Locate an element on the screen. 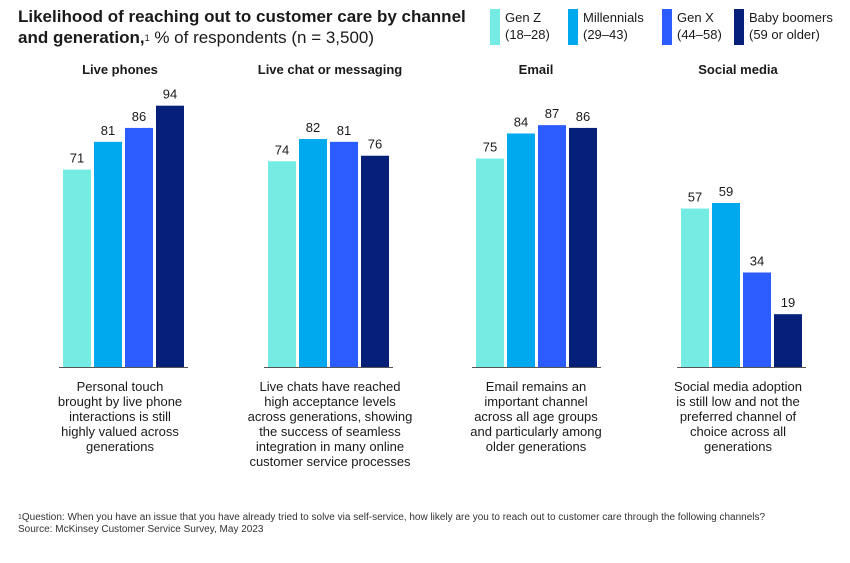 The image size is (850, 563). annotation-line: across all age groups is located at coordinates (536, 416).